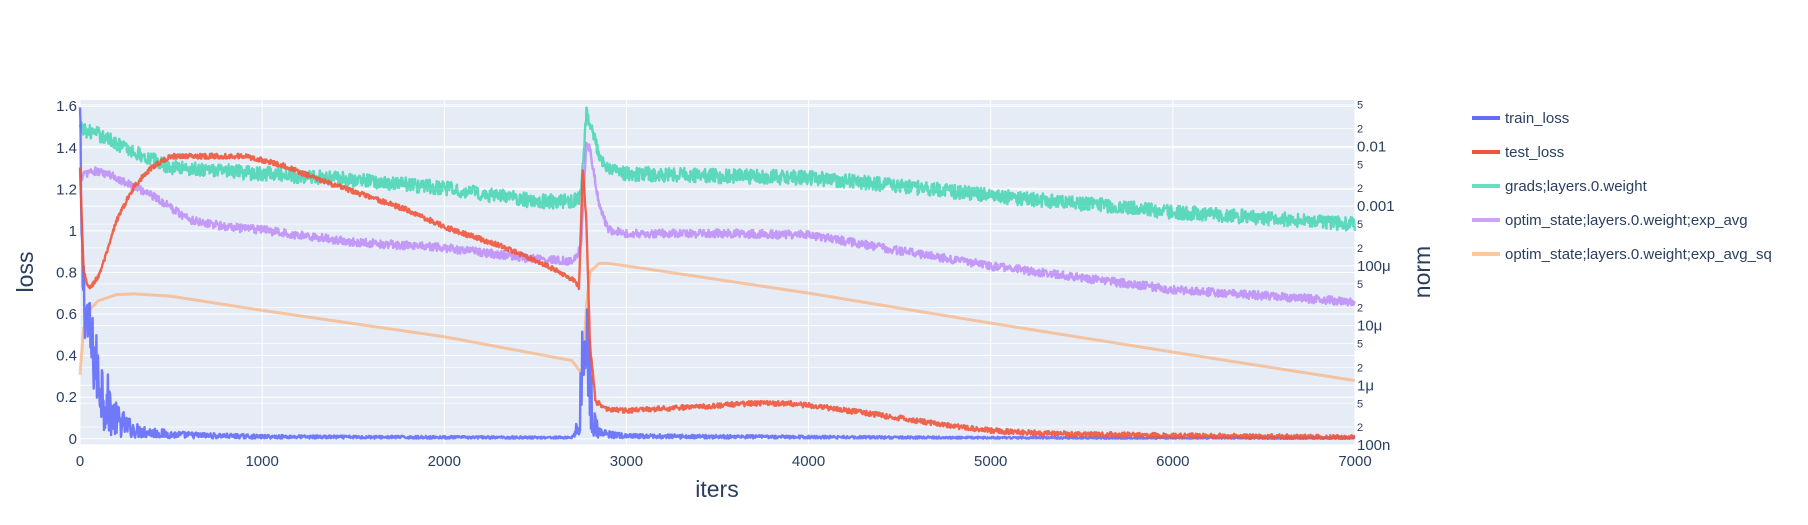  Describe the element at coordinates (66, 189) in the screenshot. I see `y-left-tick-label: 1.2` at that location.